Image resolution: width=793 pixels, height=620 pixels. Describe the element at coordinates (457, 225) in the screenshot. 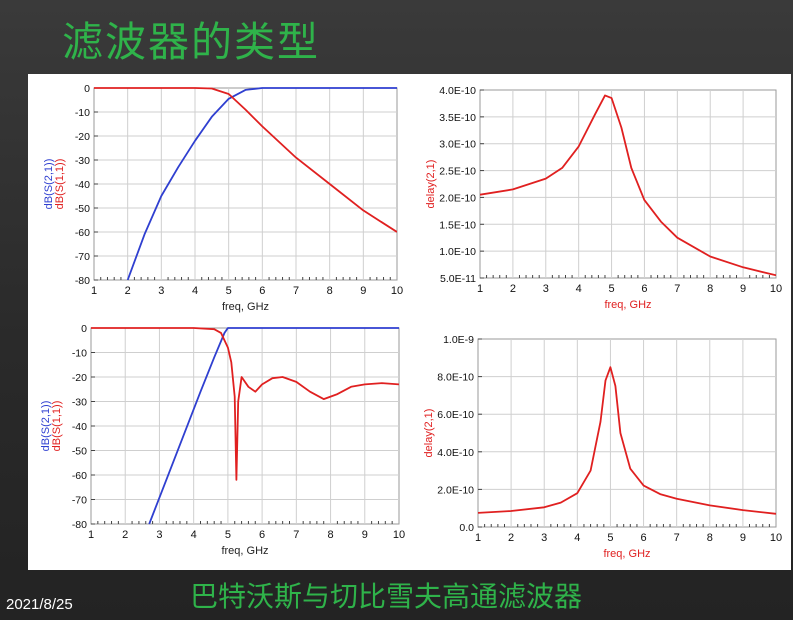

I see `y-tick-label: 1.5E-10` at that location.